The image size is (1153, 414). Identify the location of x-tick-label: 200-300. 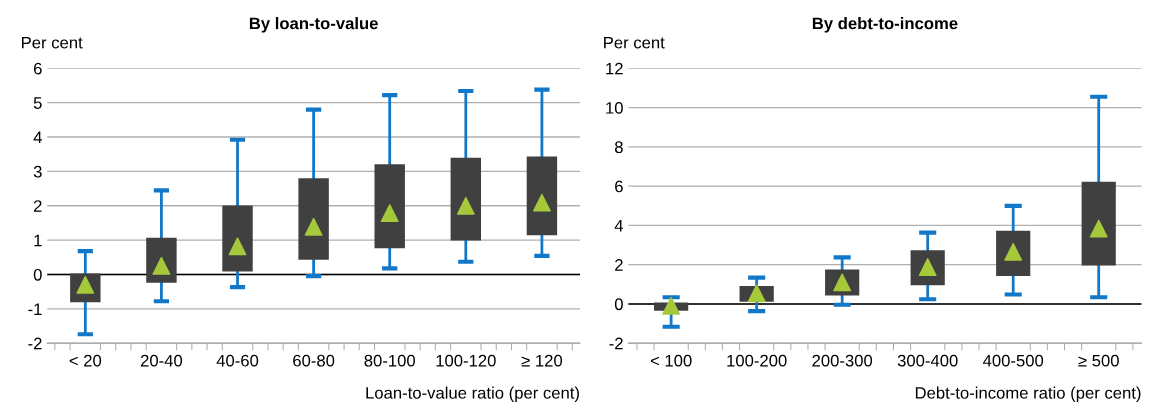
(842, 360).